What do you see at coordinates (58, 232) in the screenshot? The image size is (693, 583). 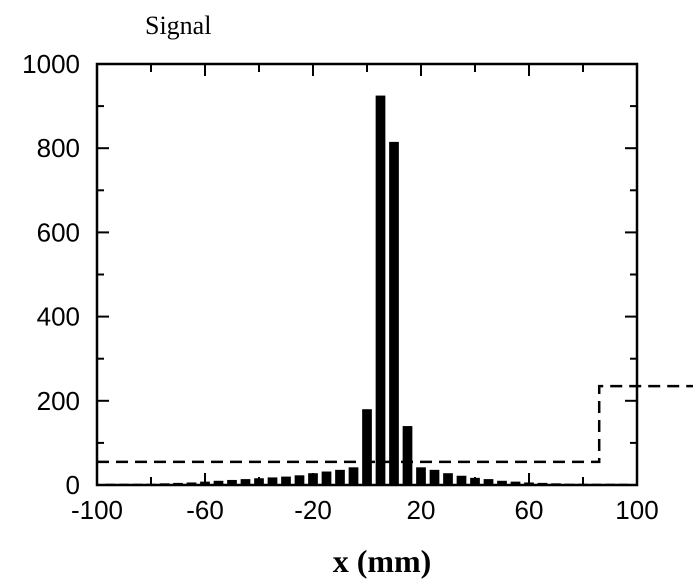 I see `y-tick-label: 600` at bounding box center [58, 232].